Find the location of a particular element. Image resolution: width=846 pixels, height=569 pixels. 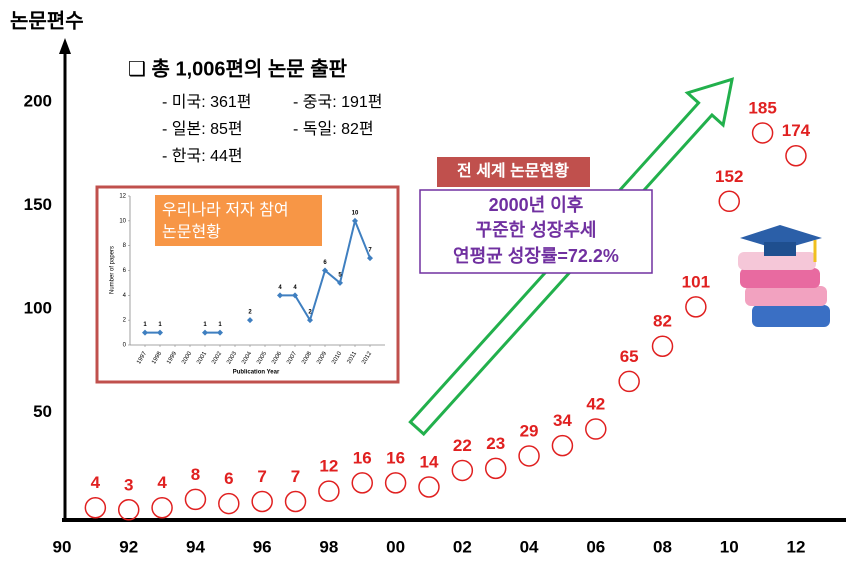

value-label: 29 is located at coordinates (529, 430).